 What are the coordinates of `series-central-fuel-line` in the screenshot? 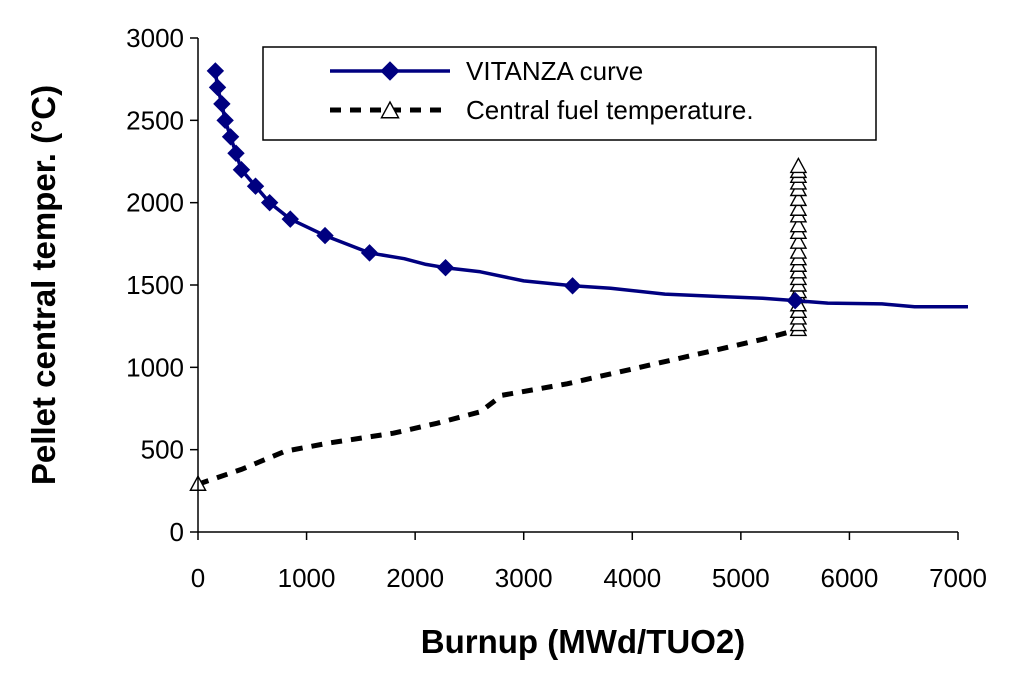 It's located at (498, 407).